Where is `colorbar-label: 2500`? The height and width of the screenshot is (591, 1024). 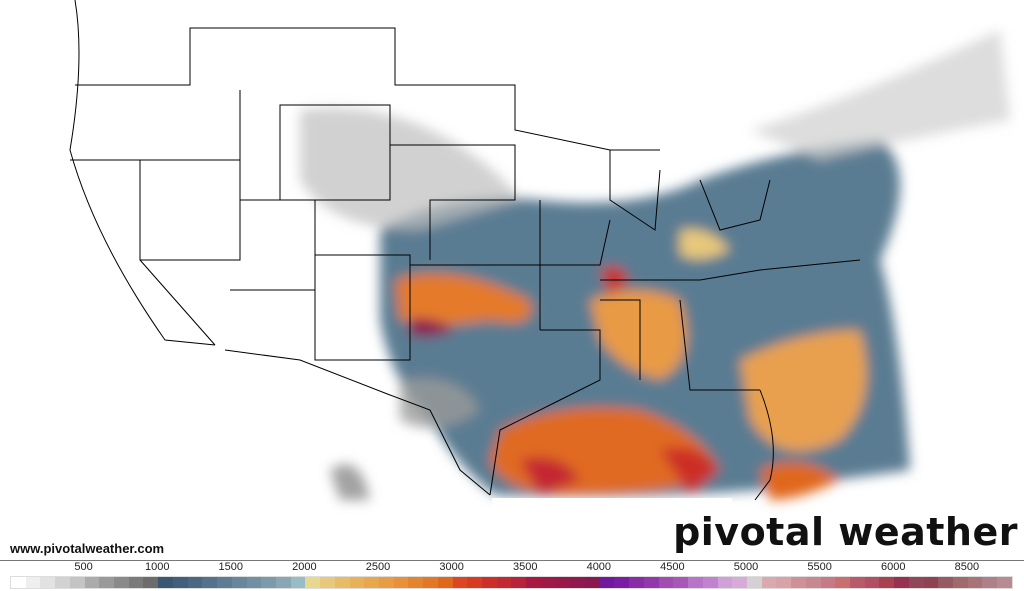
colorbar-label: 2500 is located at coordinates (378, 567).